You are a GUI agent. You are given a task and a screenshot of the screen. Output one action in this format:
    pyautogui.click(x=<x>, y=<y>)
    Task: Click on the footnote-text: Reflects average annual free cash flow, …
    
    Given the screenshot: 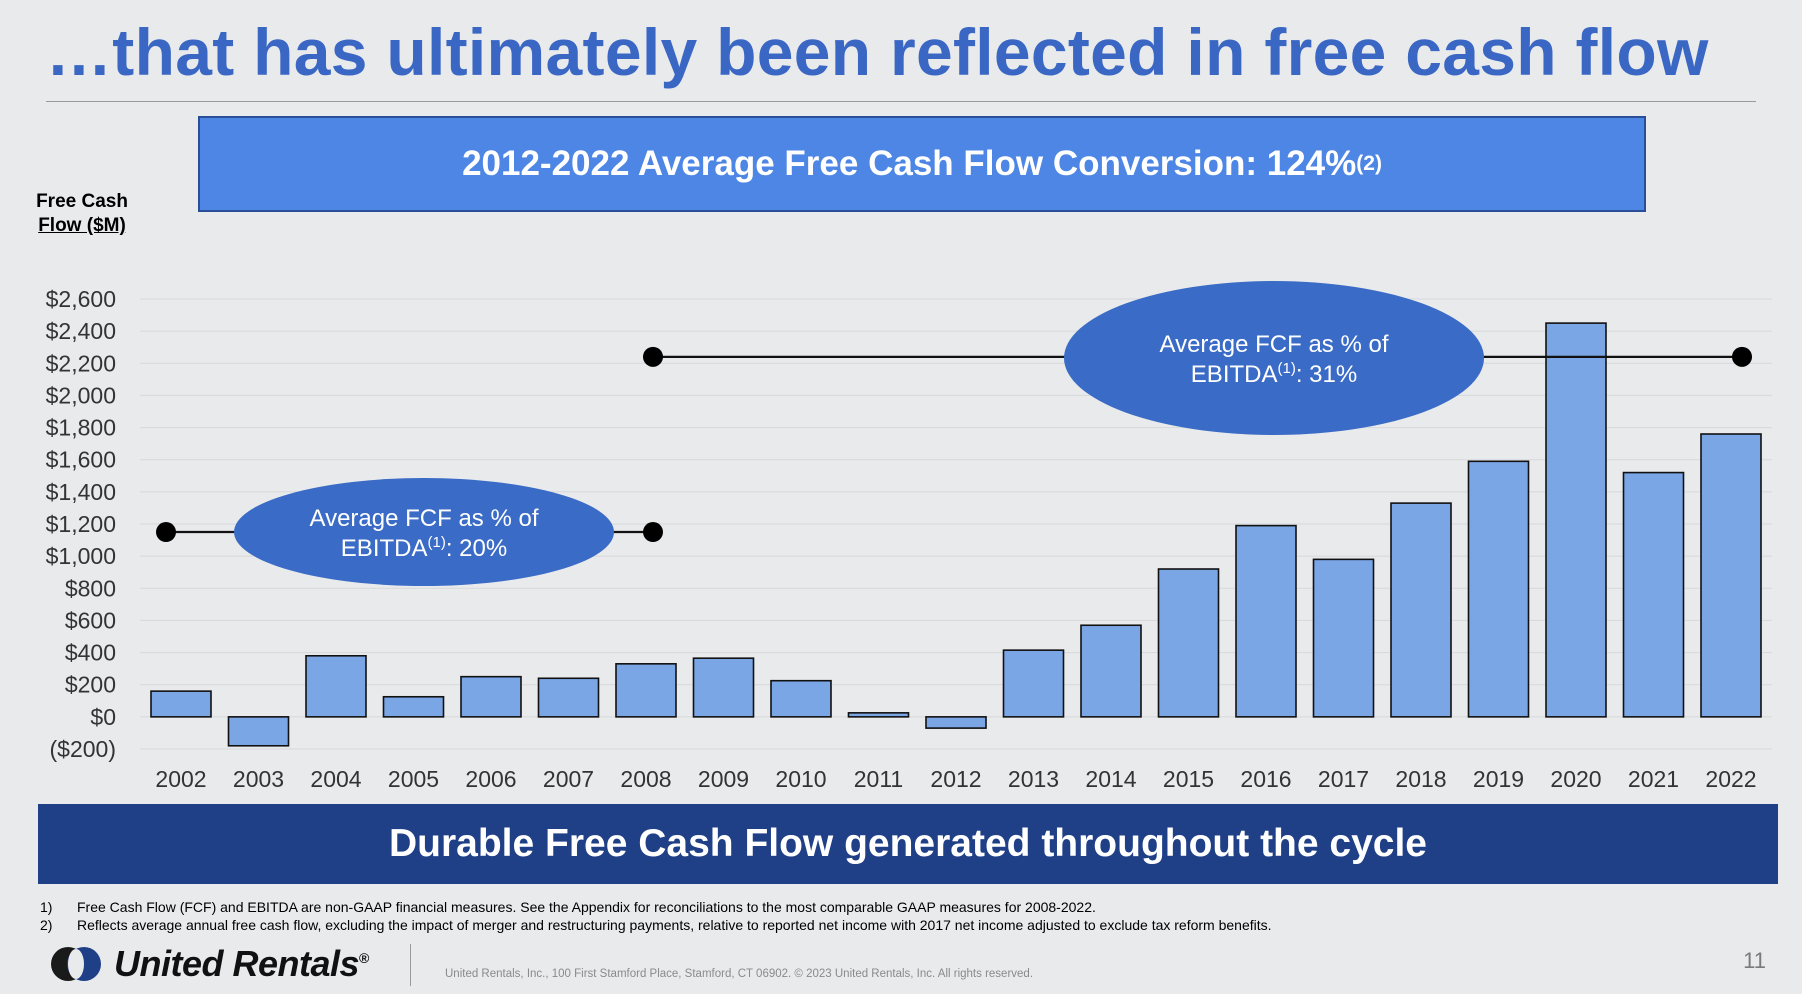 What is the action you would take?
    pyautogui.click(x=674, y=925)
    